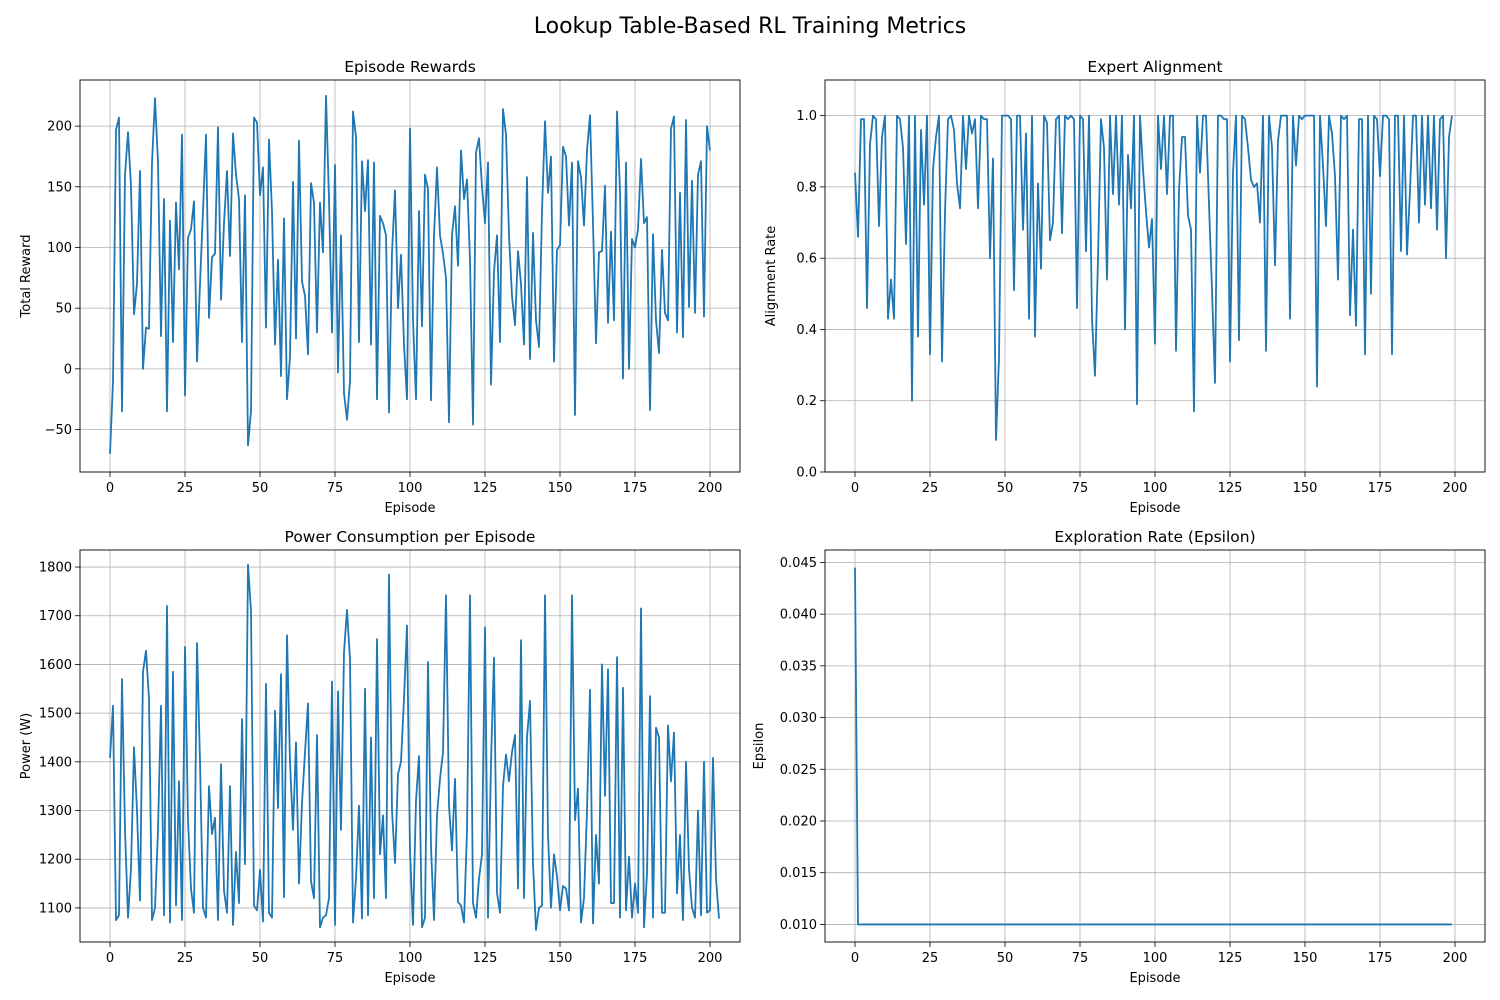 This screenshot has height=1000, width=1500. I want to click on y-tick-label: 0.035, so click(798, 666).